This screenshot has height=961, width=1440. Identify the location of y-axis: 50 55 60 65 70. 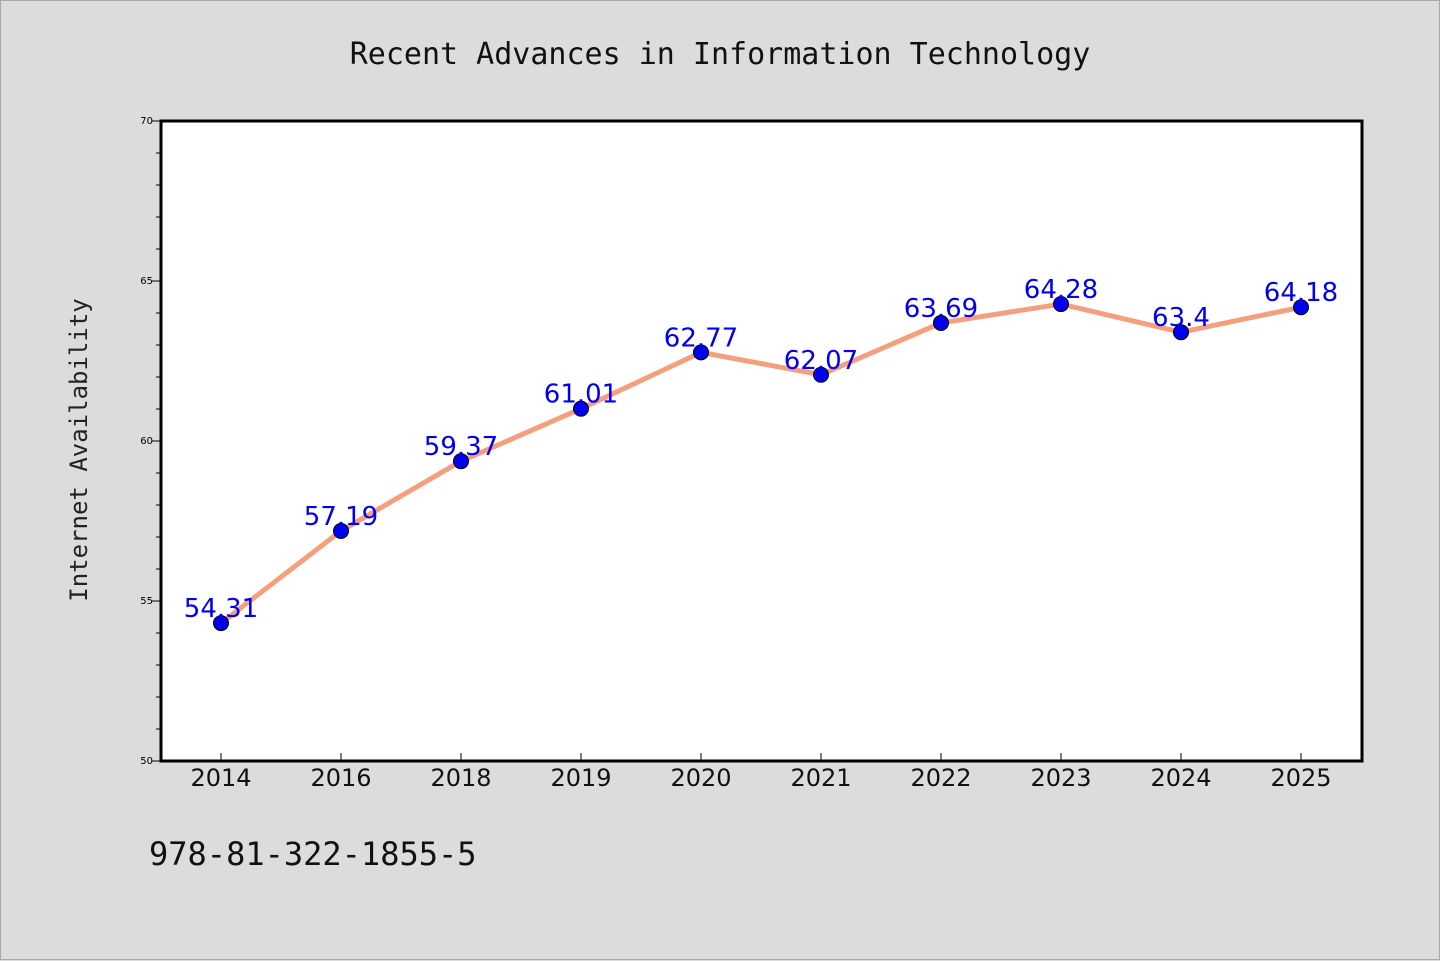
(150, 441).